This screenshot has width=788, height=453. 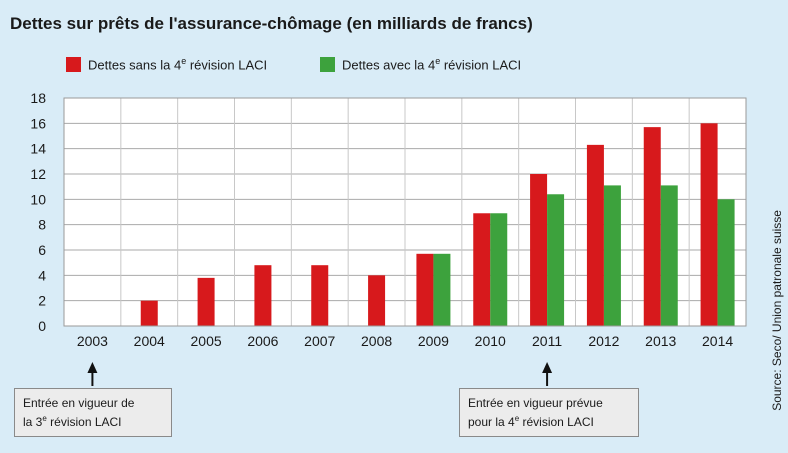 What do you see at coordinates (206, 341) in the screenshot?
I see `x-tick-label: 2005` at bounding box center [206, 341].